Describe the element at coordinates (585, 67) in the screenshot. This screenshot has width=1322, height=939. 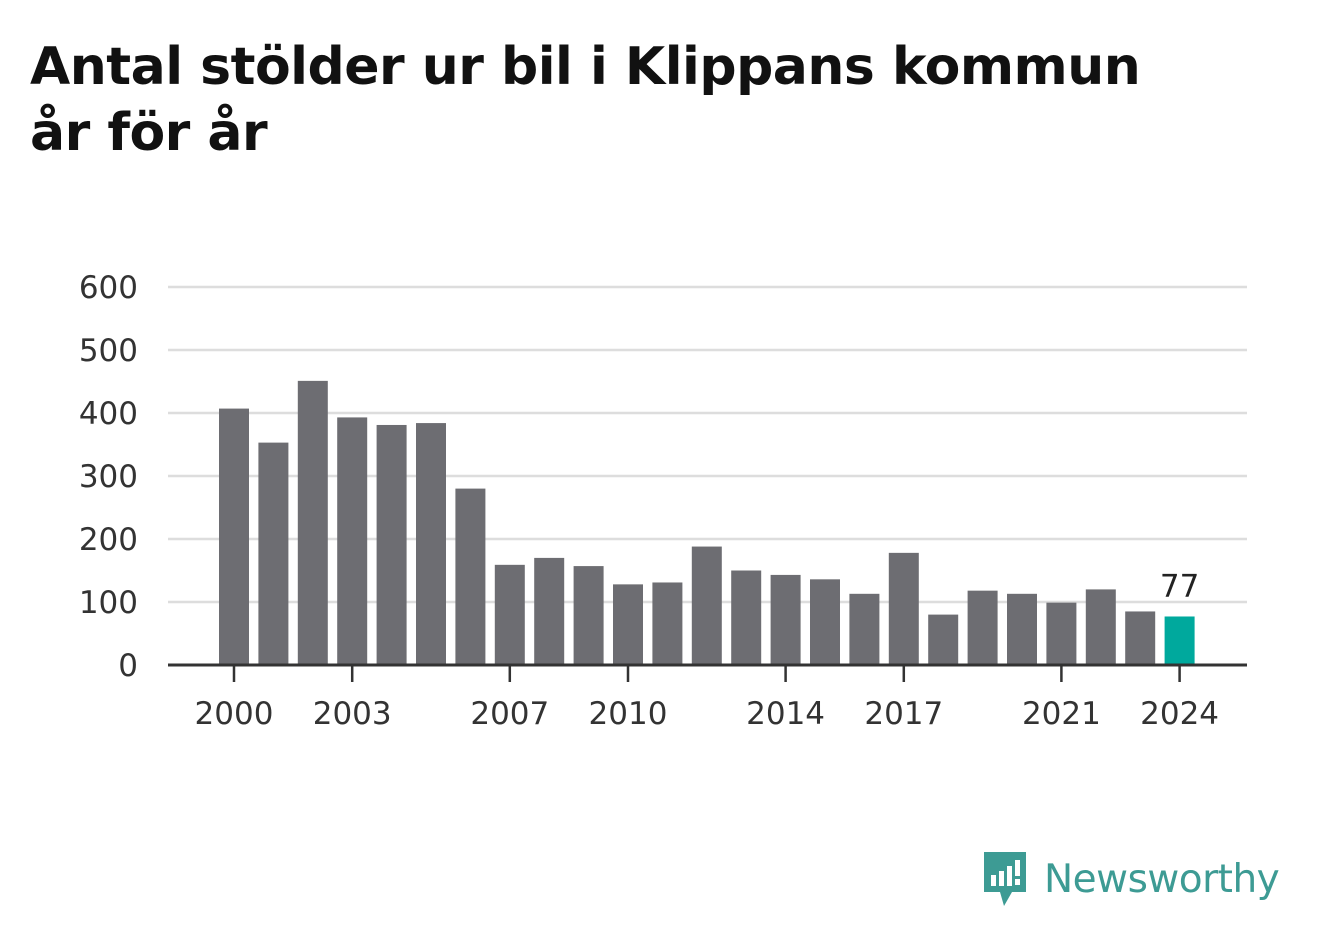
I see `chart-title-line-1: Antal stölder ur bil i Klippans kommun` at that location.